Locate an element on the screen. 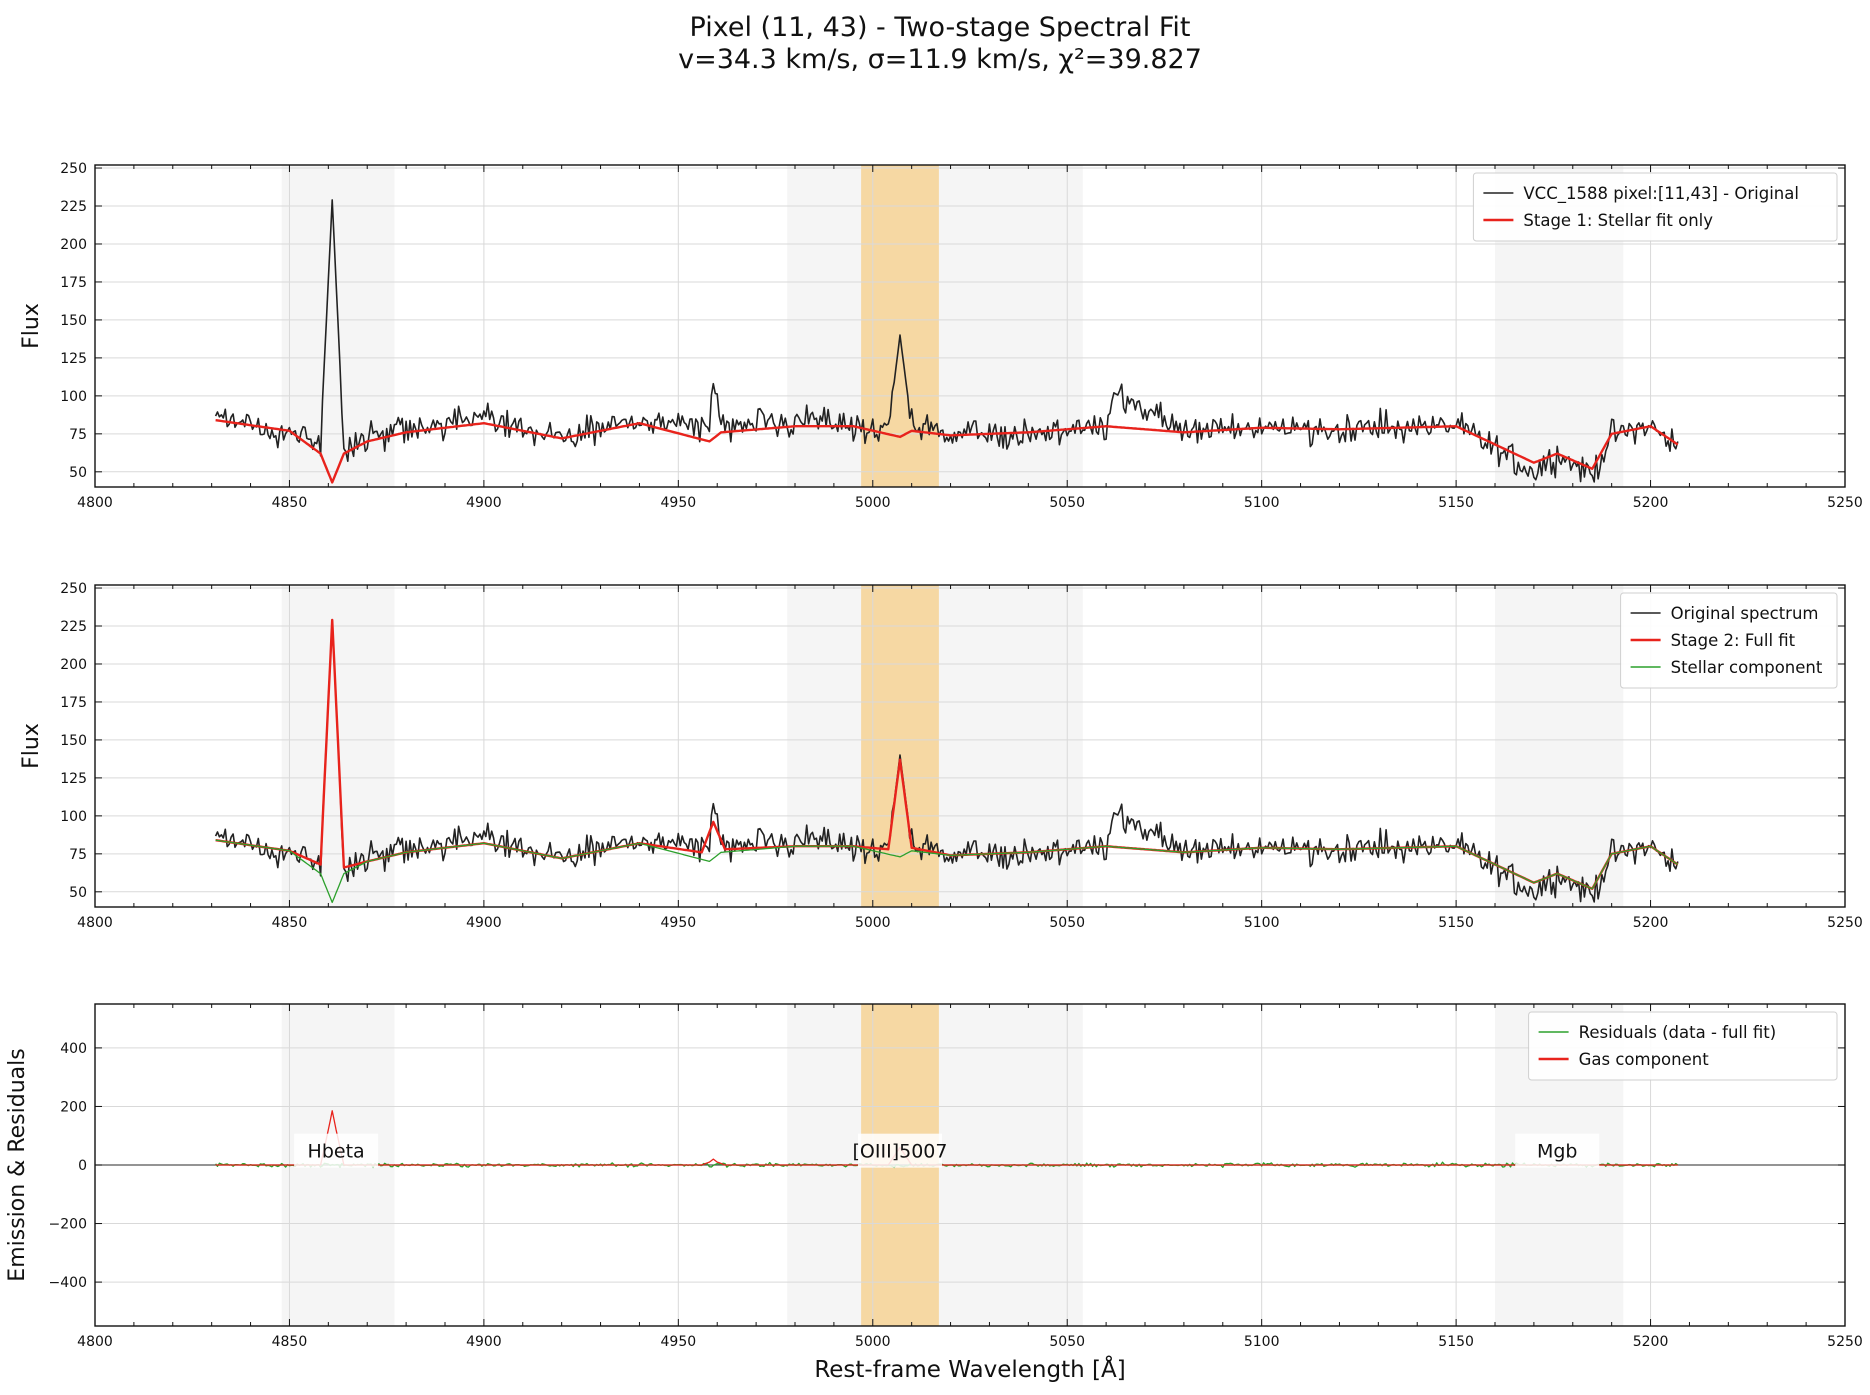 Image resolution: width=1870 pixels, height=1395 pixels. legend-entry-label: Residuals (data - full fit) is located at coordinates (1678, 1032).